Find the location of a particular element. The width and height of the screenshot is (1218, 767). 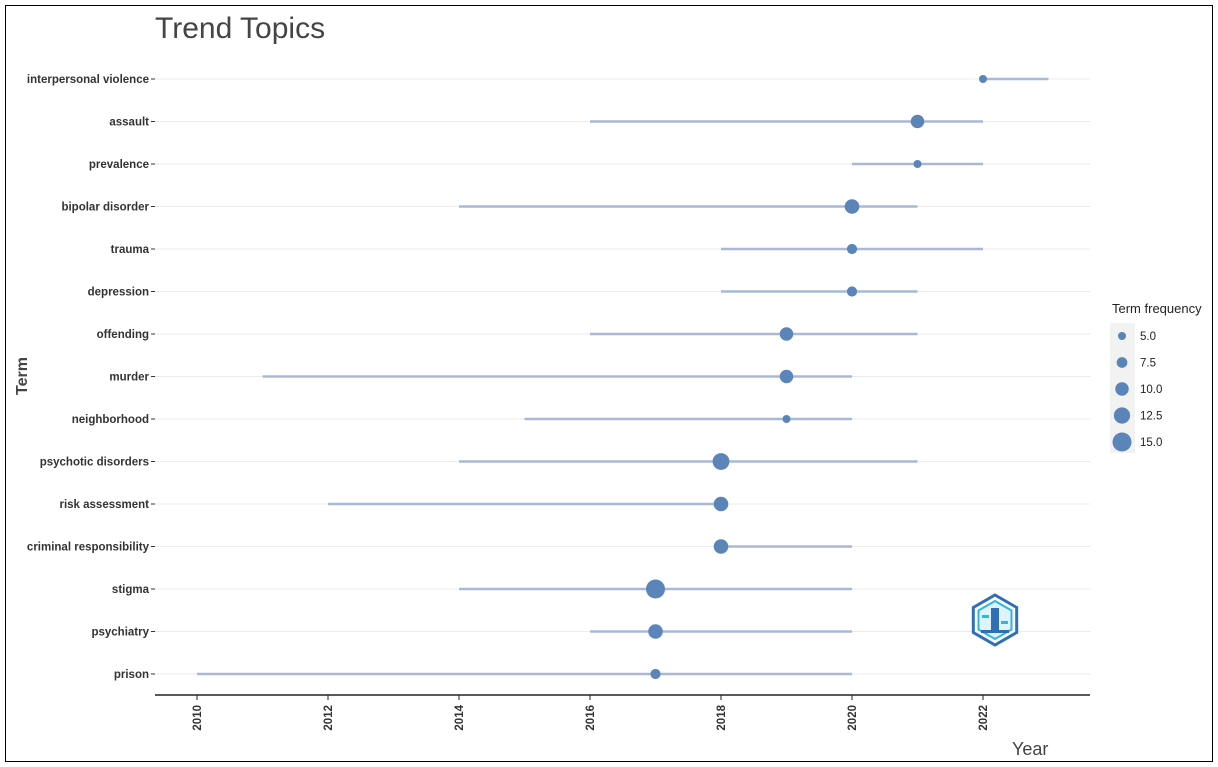

legend-label: 12.5 is located at coordinates (1151, 417).